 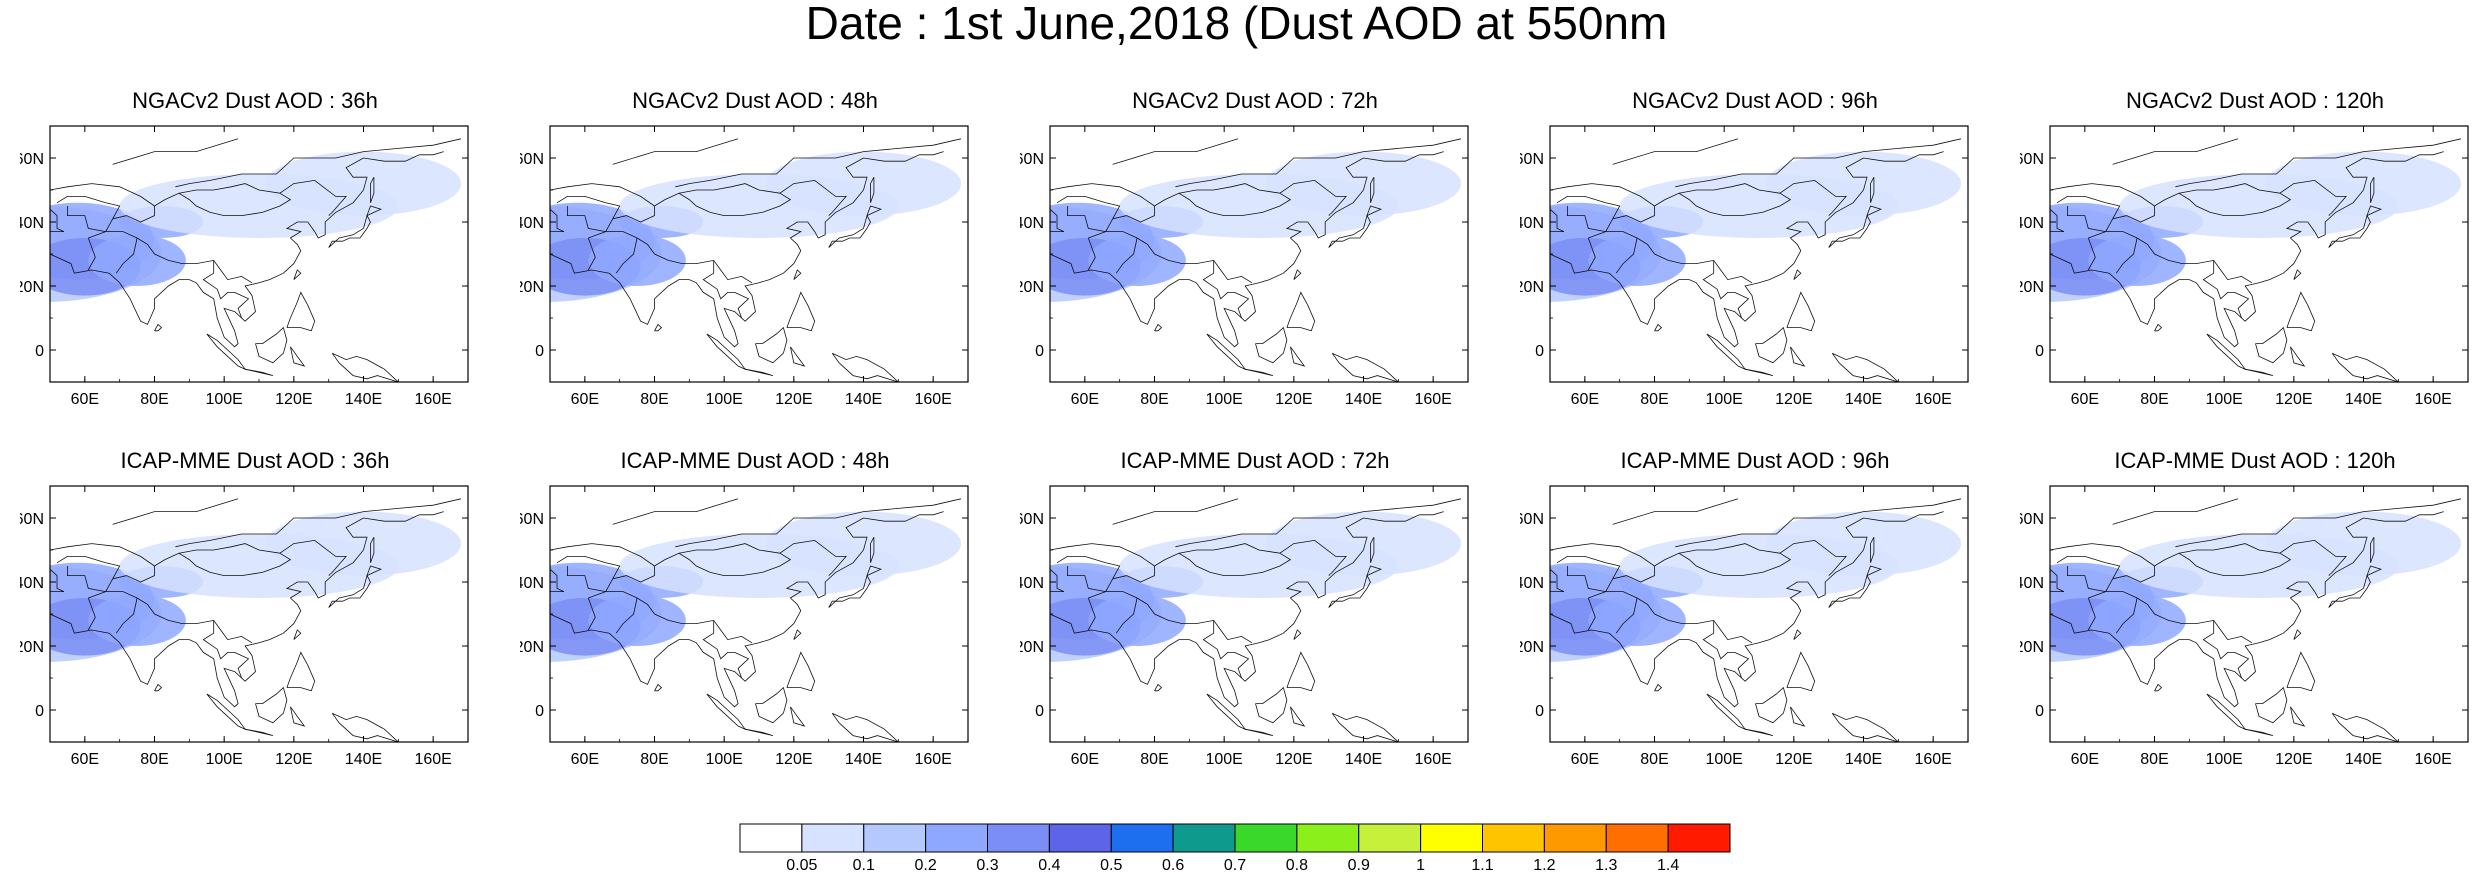 What do you see at coordinates (255, 460) in the screenshot?
I see `panel-title: ICAP-MME Dust AOD : 36h` at bounding box center [255, 460].